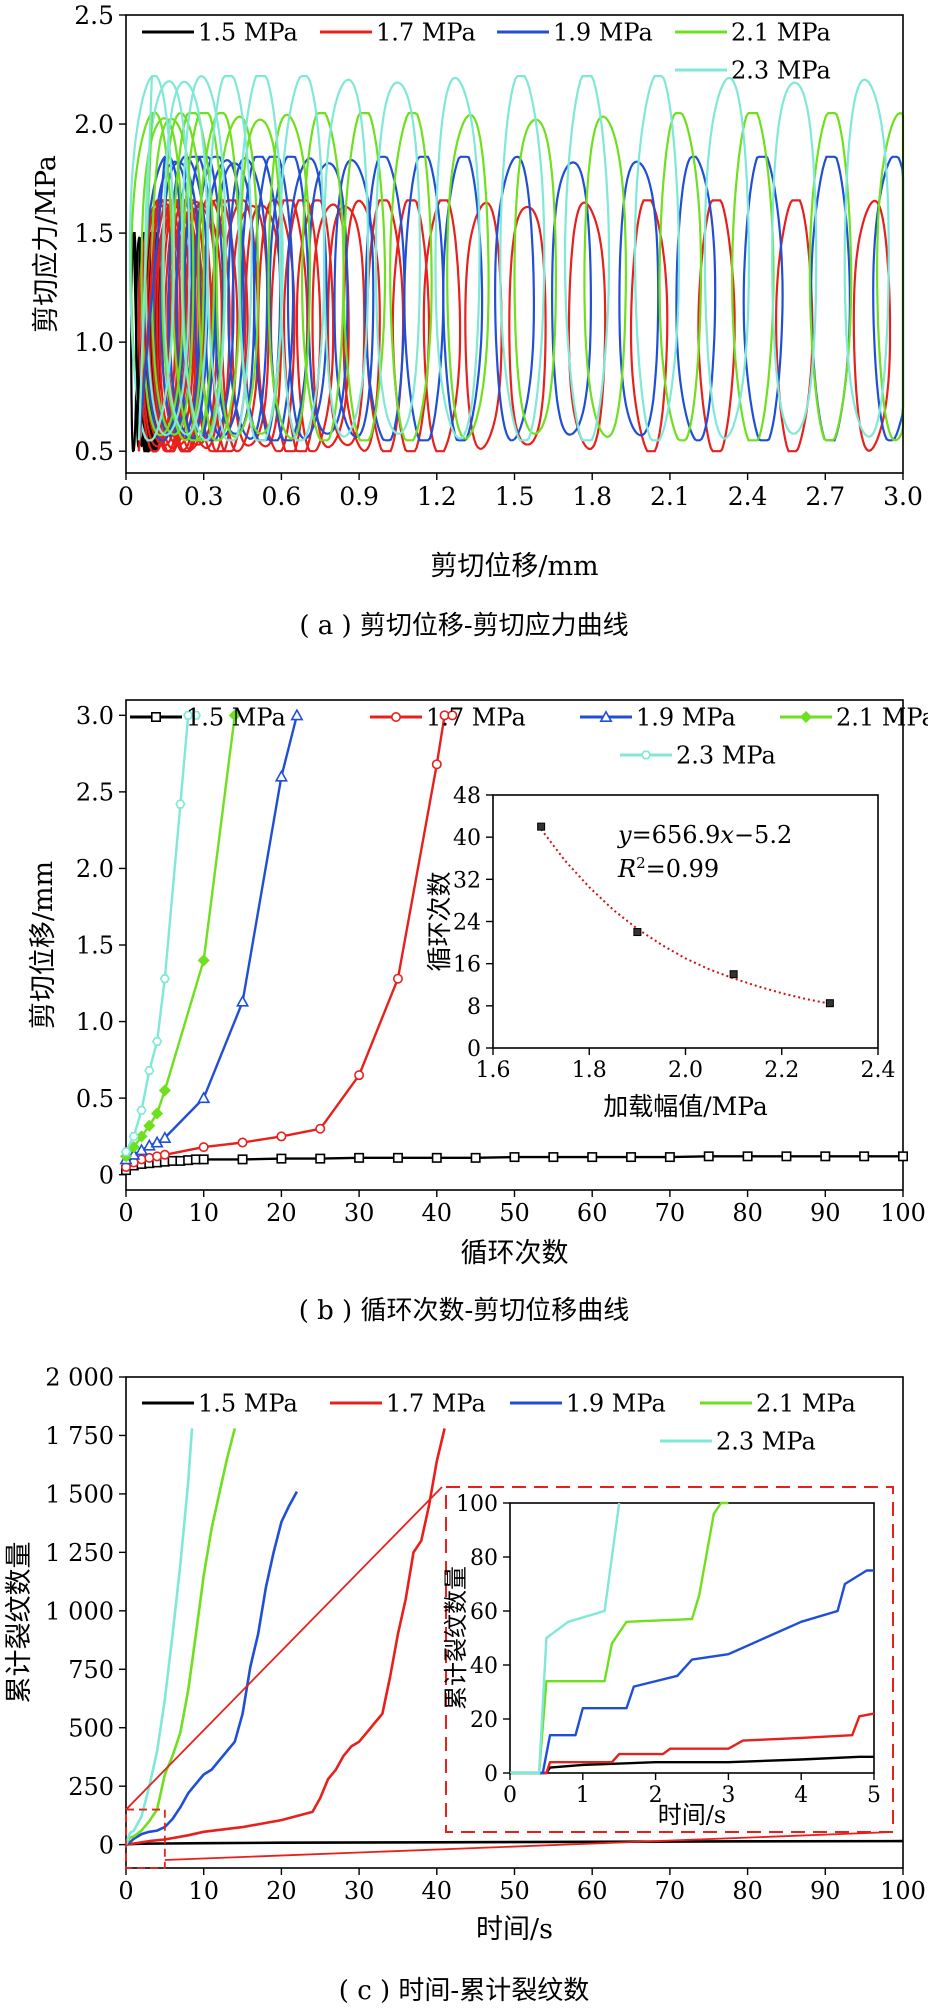 This screenshot has height=2011, width=928. Describe the element at coordinates (79, 1495) in the screenshot. I see `panel-c-y-tick-label: 1 500` at that location.